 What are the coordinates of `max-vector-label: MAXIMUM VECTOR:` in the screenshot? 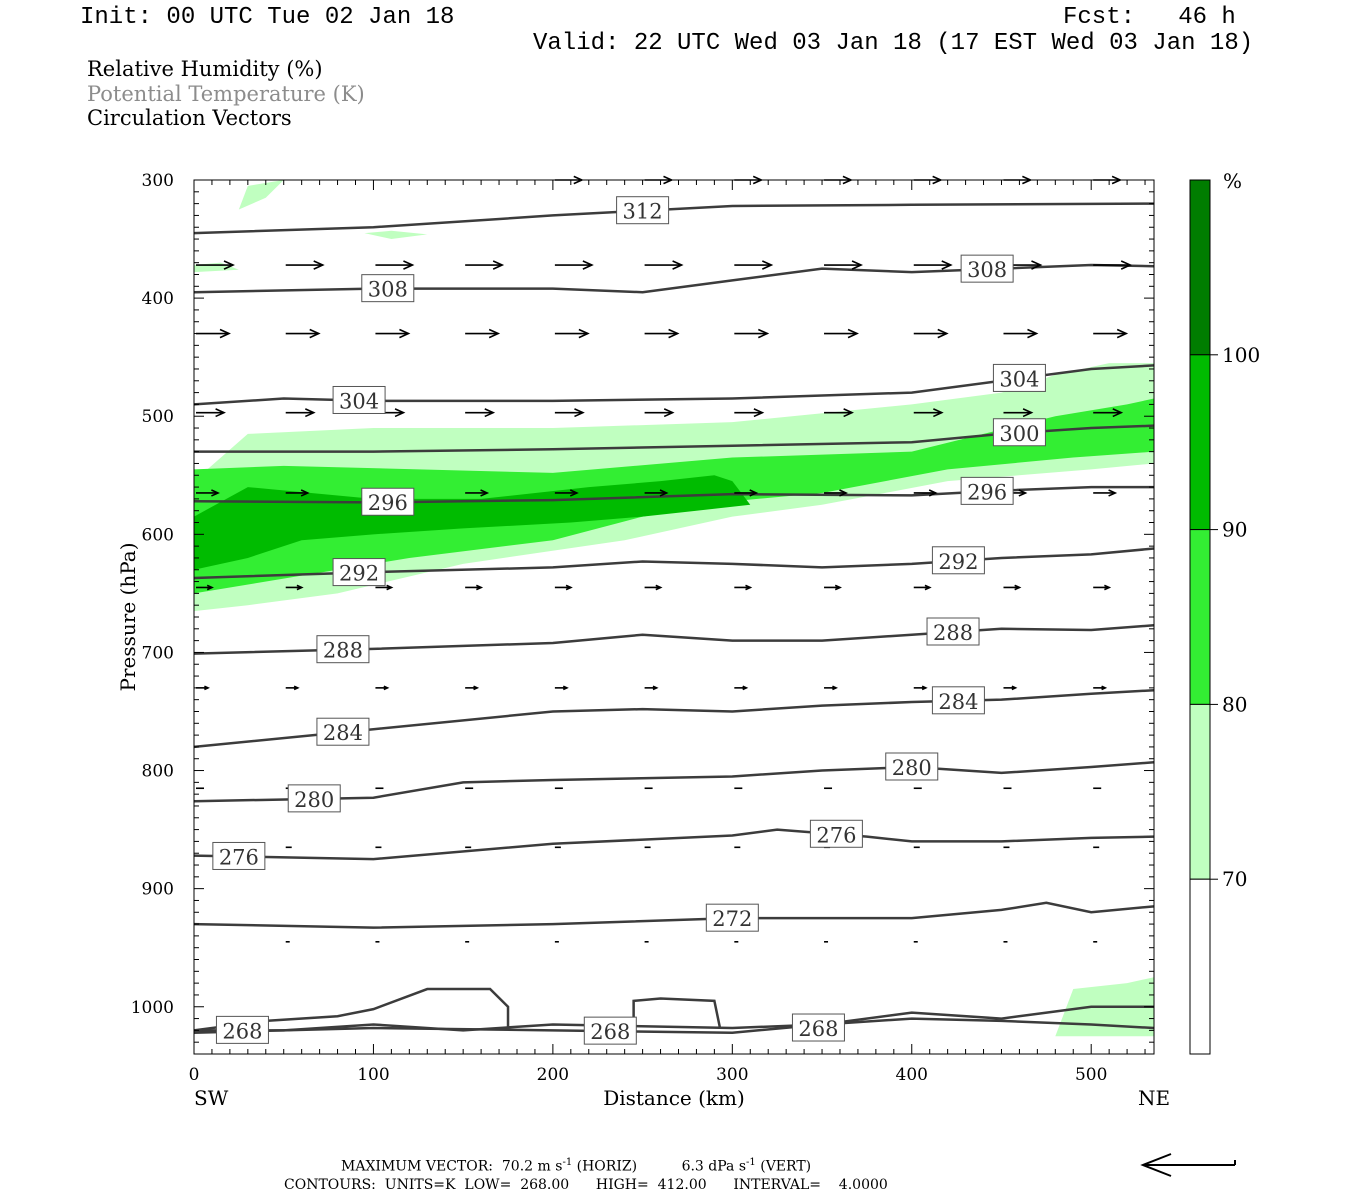 It's located at (417, 1166).